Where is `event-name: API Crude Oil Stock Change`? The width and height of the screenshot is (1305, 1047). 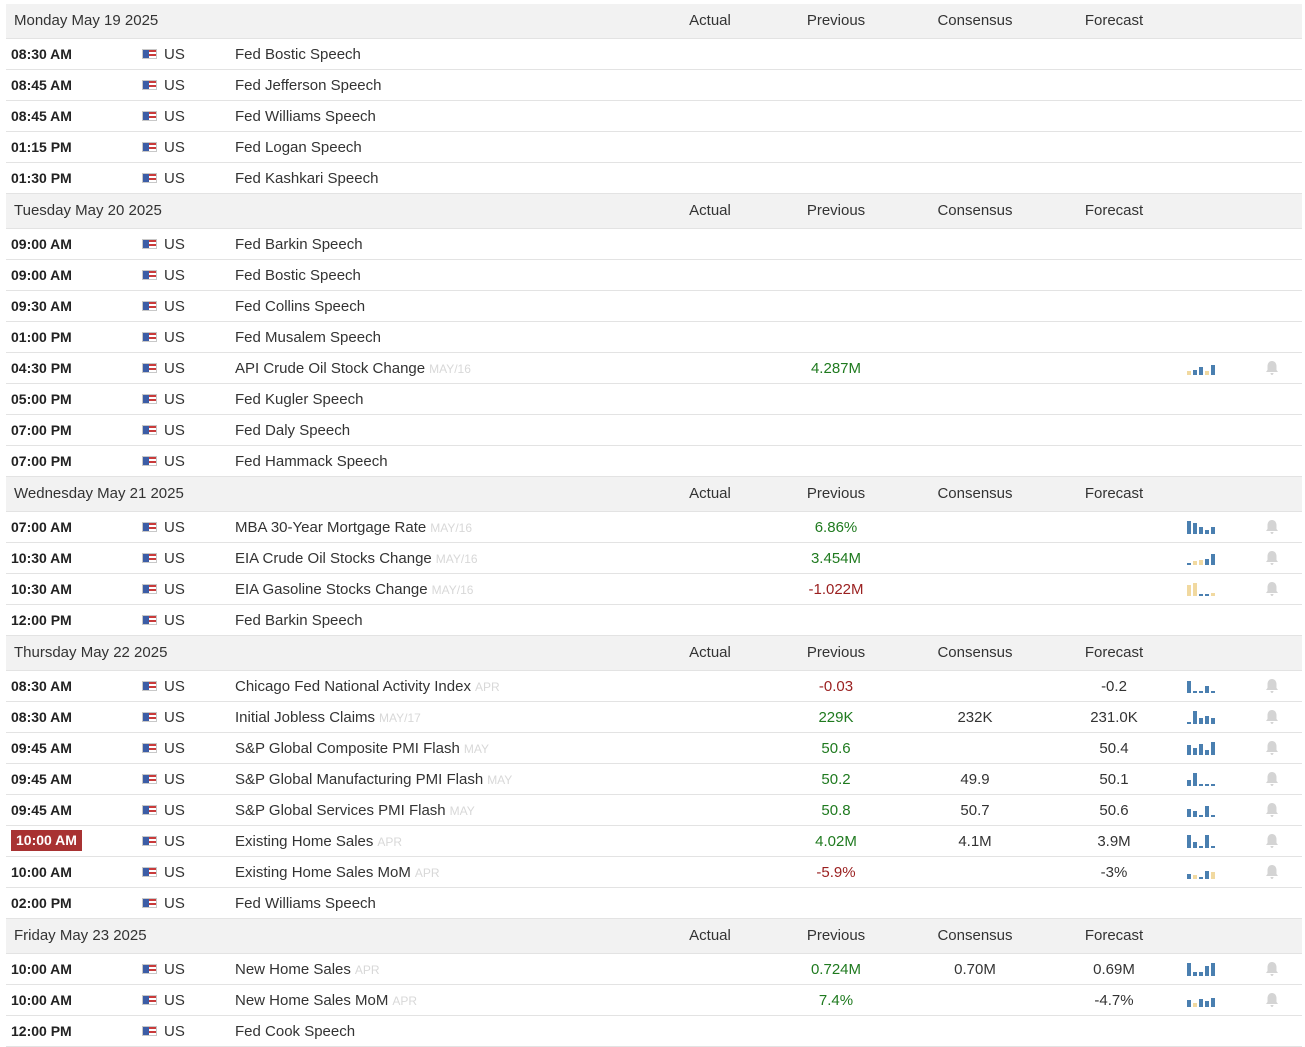 event-name: API Crude Oil Stock Change is located at coordinates (330, 368).